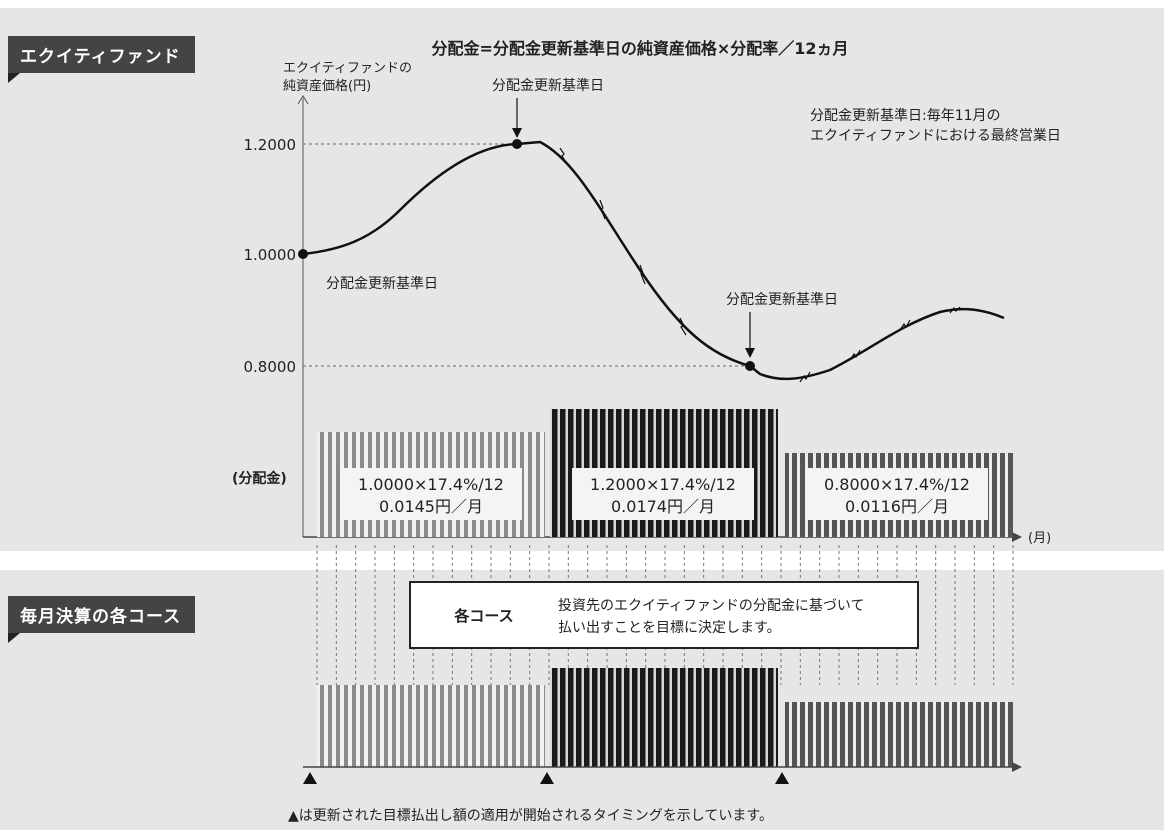 The width and height of the screenshot is (1164, 830). Describe the element at coordinates (101, 59) in the screenshot. I see `equity-fund-tag: エクイティファンド` at that location.